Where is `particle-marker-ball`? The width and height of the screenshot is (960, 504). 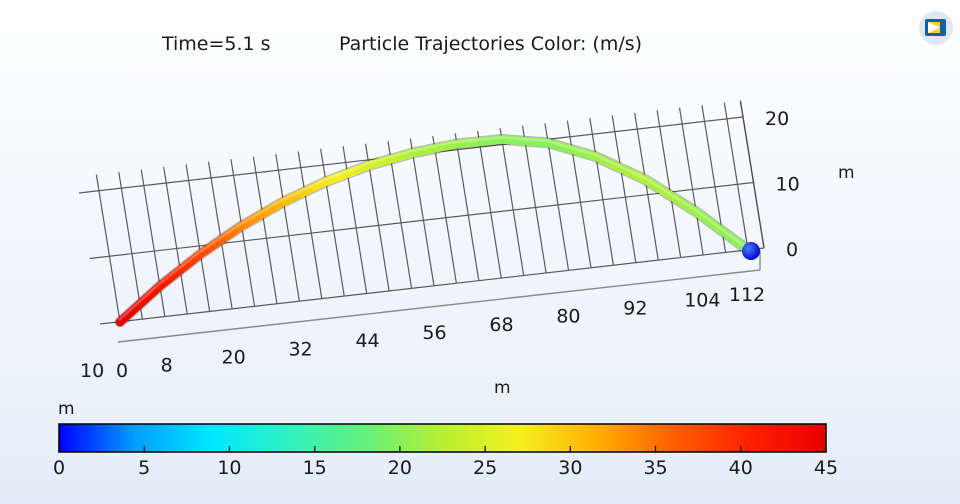 particle-marker-ball is located at coordinates (751, 251).